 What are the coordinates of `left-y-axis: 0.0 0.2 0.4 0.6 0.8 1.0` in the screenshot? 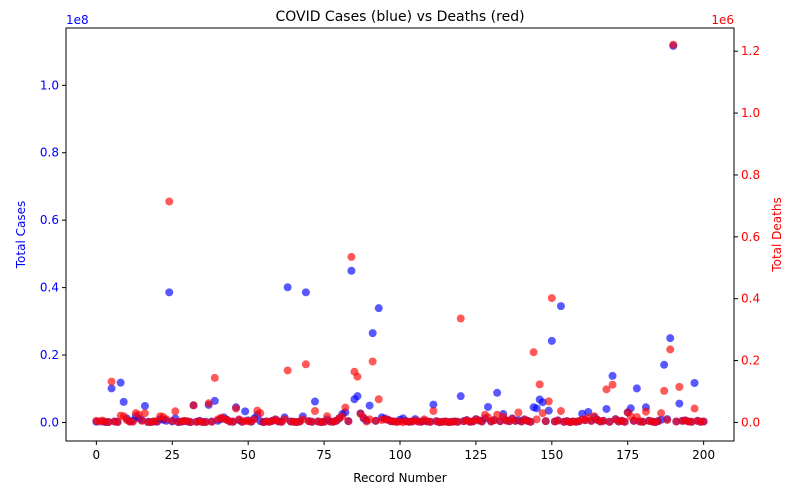 It's located at (53, 253).